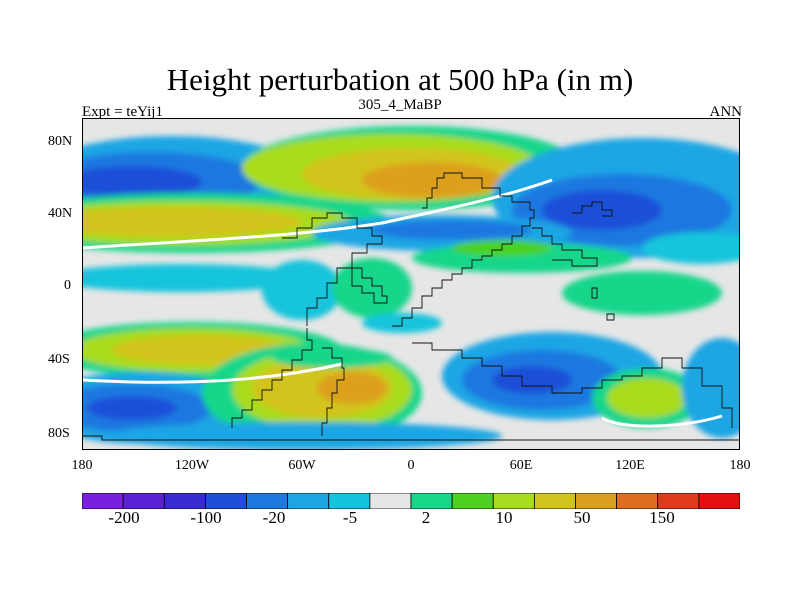 This screenshot has width=800, height=600. I want to click on colorbar, so click(411, 501).